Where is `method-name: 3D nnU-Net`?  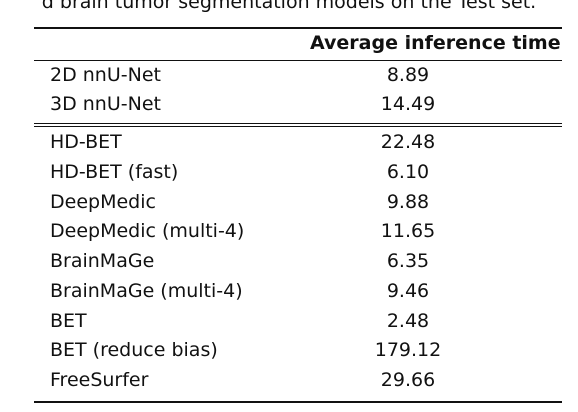
method-name: 3D nnU-Net is located at coordinates (105, 104).